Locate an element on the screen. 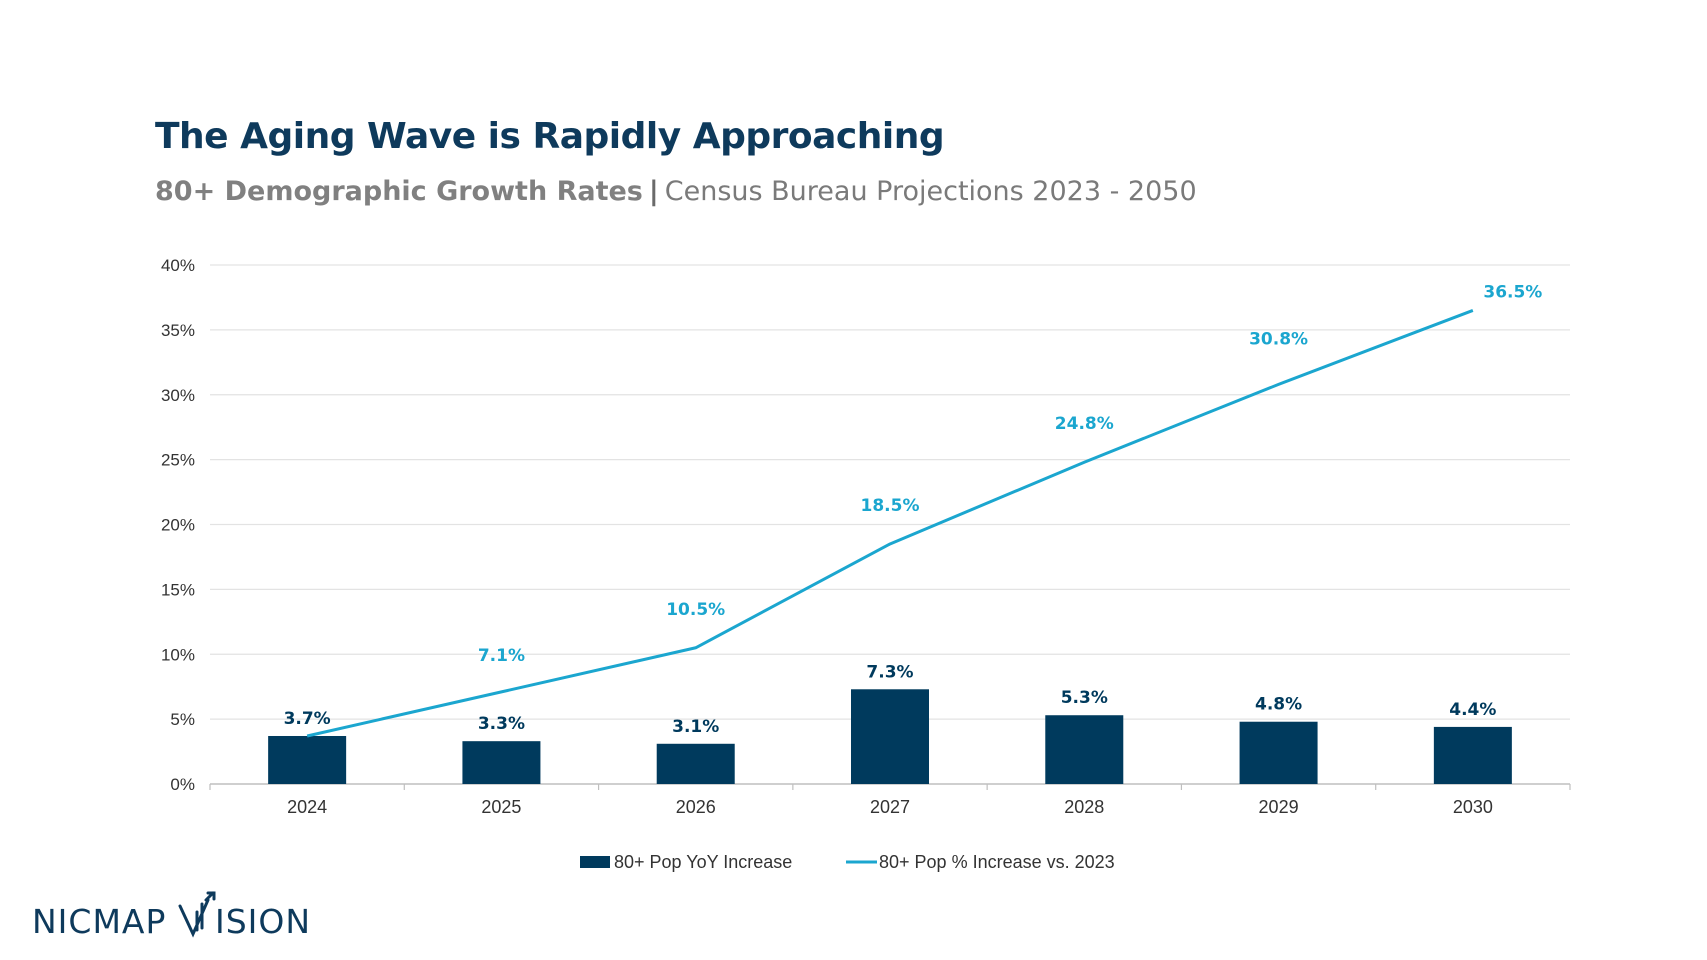 This screenshot has height=960, width=1707. x-tick-label: 2025 is located at coordinates (501, 807).